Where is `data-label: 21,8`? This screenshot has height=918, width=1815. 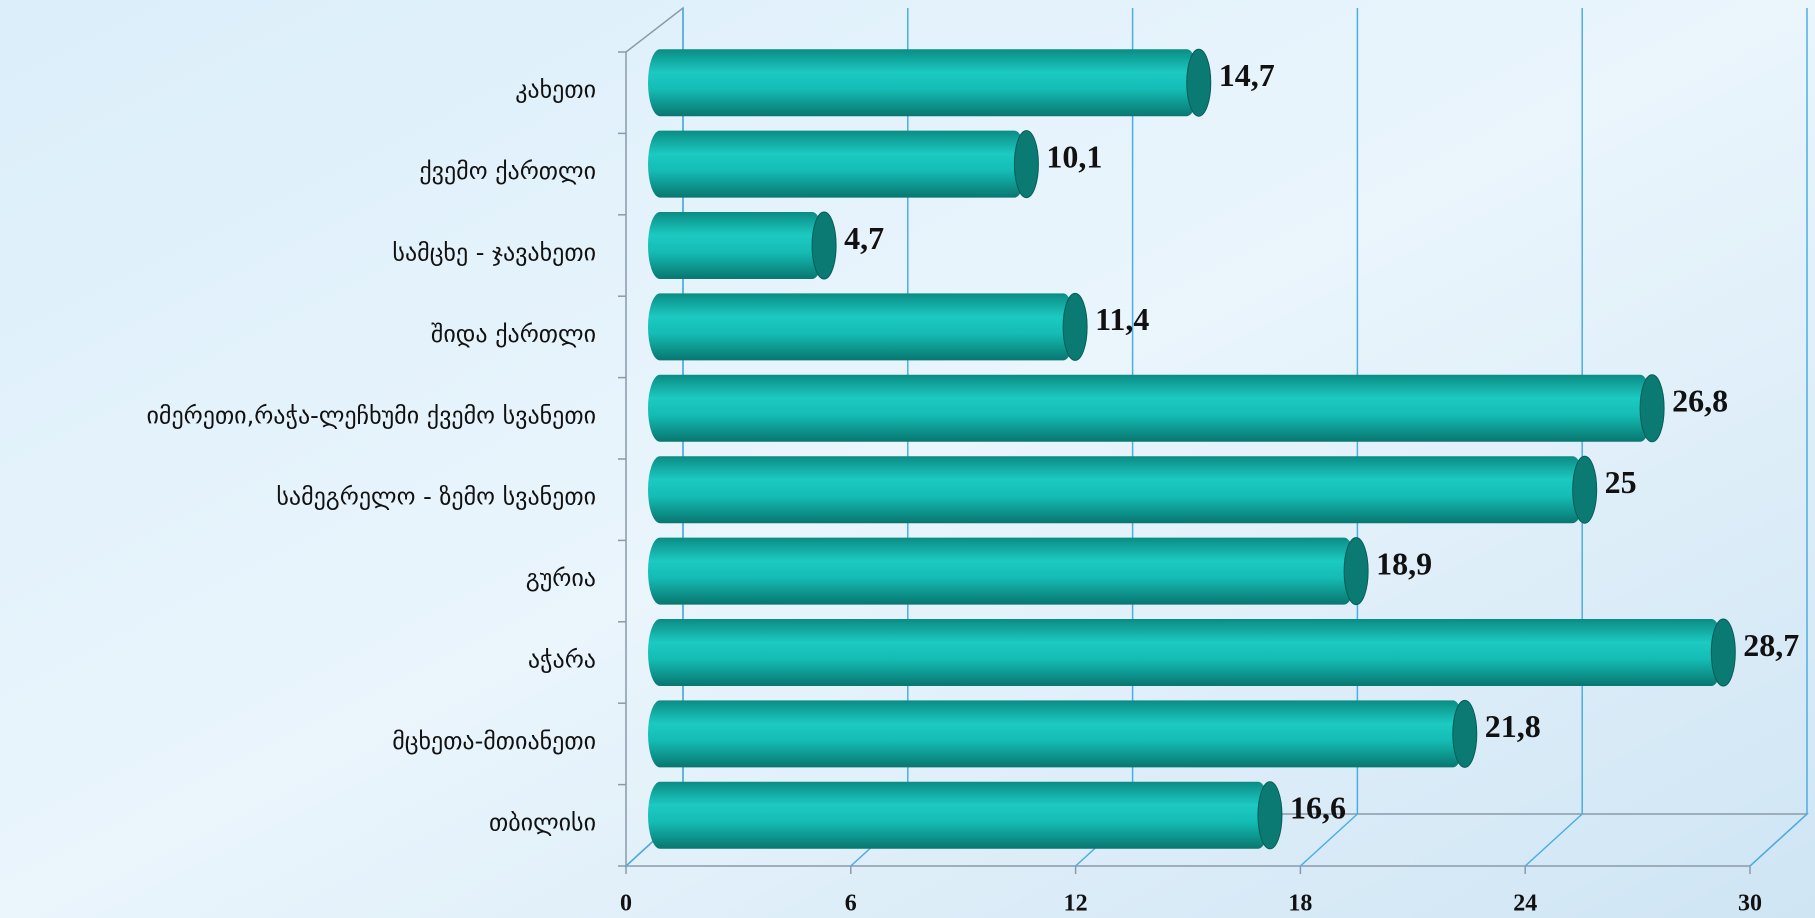
data-label: 21,8 is located at coordinates (1513, 726).